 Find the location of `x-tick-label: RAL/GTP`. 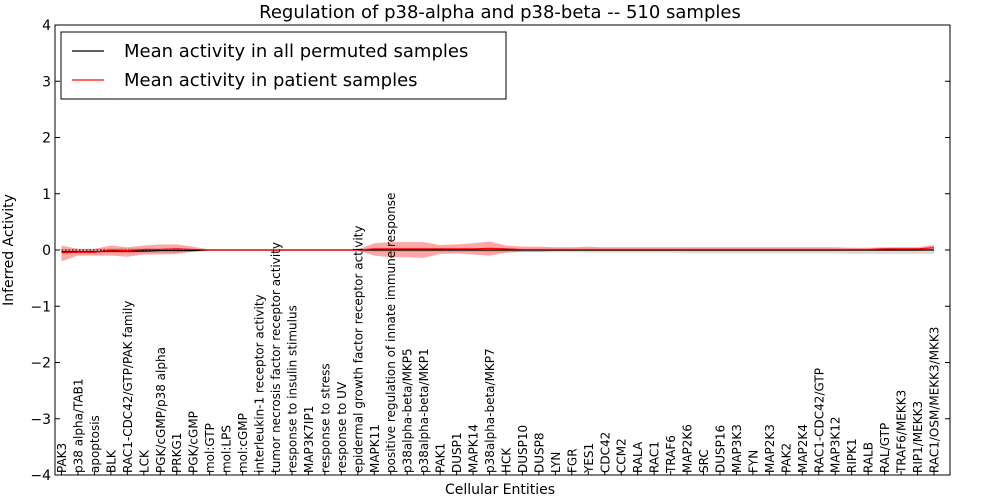

x-tick-label: RAL/GTP is located at coordinates (885, 448).